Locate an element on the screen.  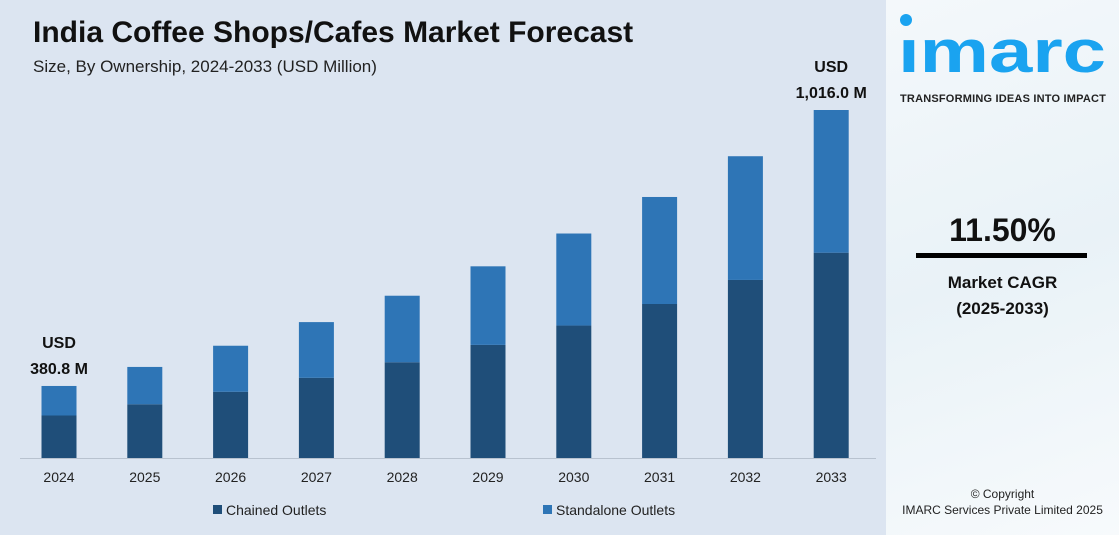
x-tick-label: 2028 is located at coordinates (402, 477).